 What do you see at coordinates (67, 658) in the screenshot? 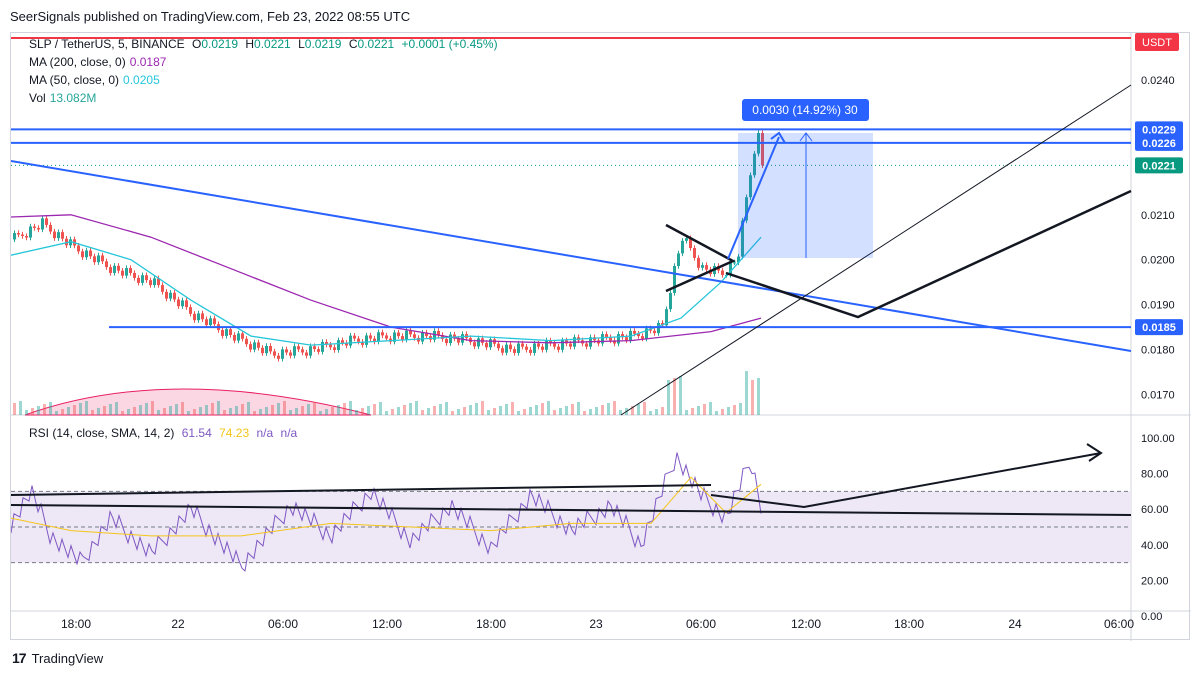
I see `brand-name: TradingView` at bounding box center [67, 658].